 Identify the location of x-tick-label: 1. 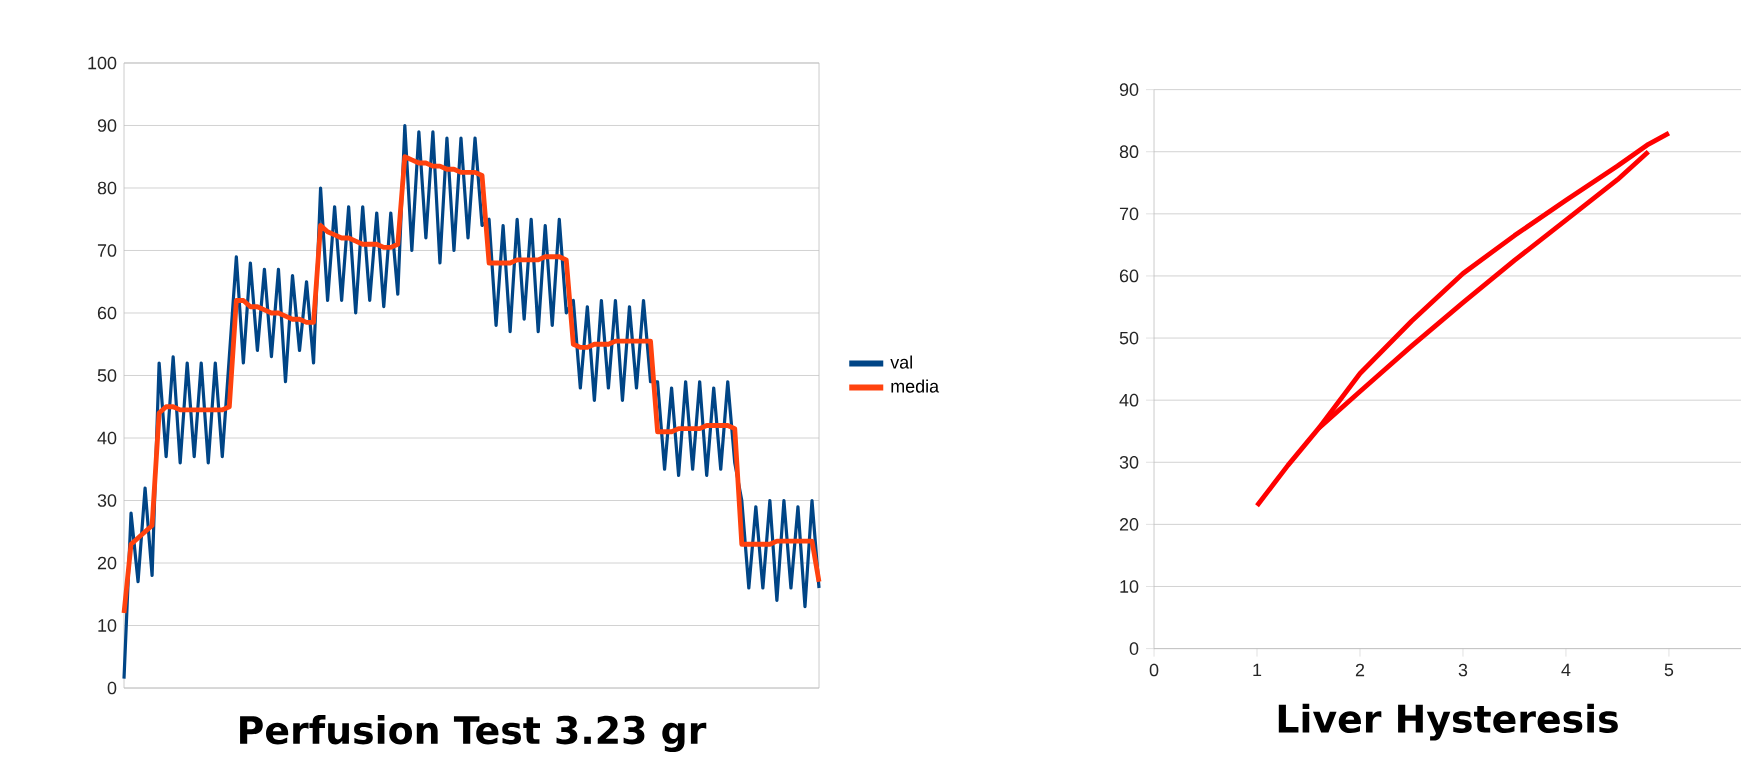
(1257, 669).